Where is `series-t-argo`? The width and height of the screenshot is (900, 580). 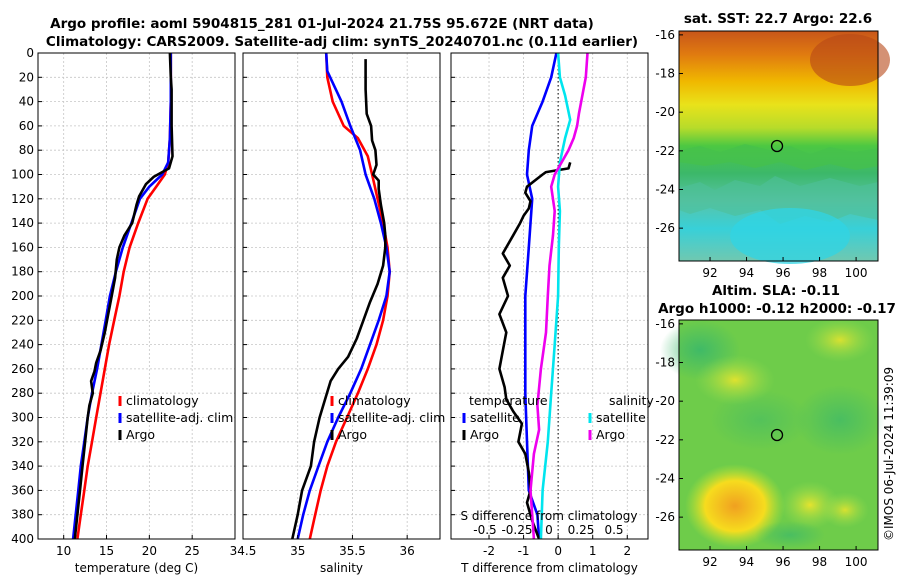 series-t-argo is located at coordinates (535, 351).